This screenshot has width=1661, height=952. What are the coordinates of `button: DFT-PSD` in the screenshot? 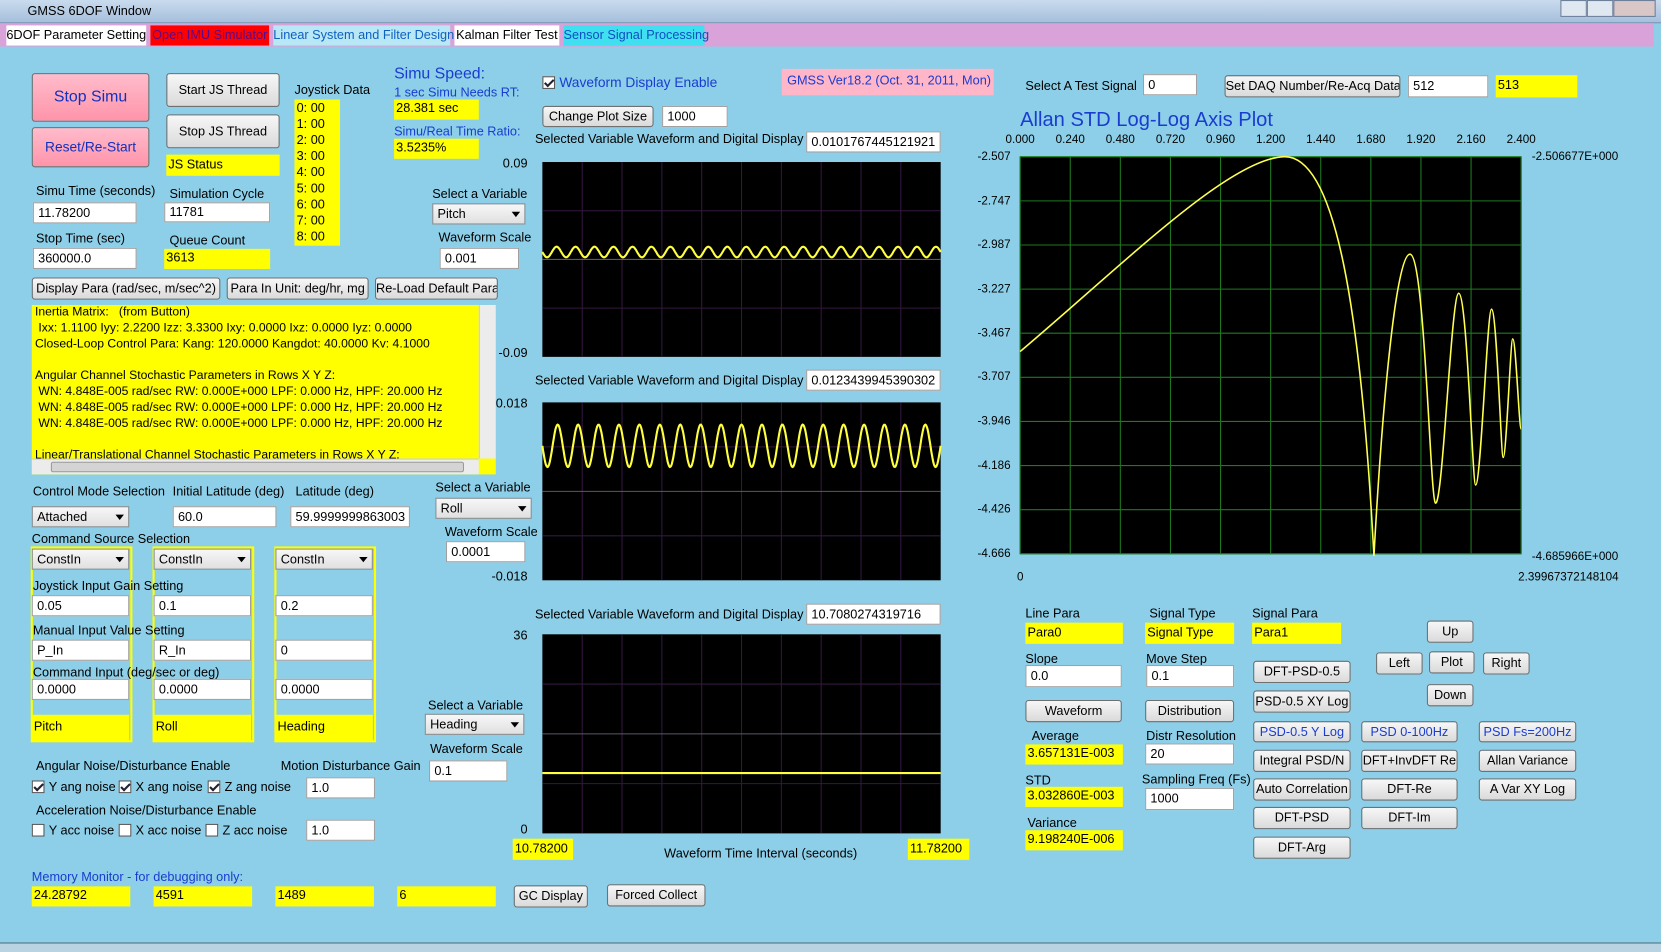 It's located at (1302, 818).